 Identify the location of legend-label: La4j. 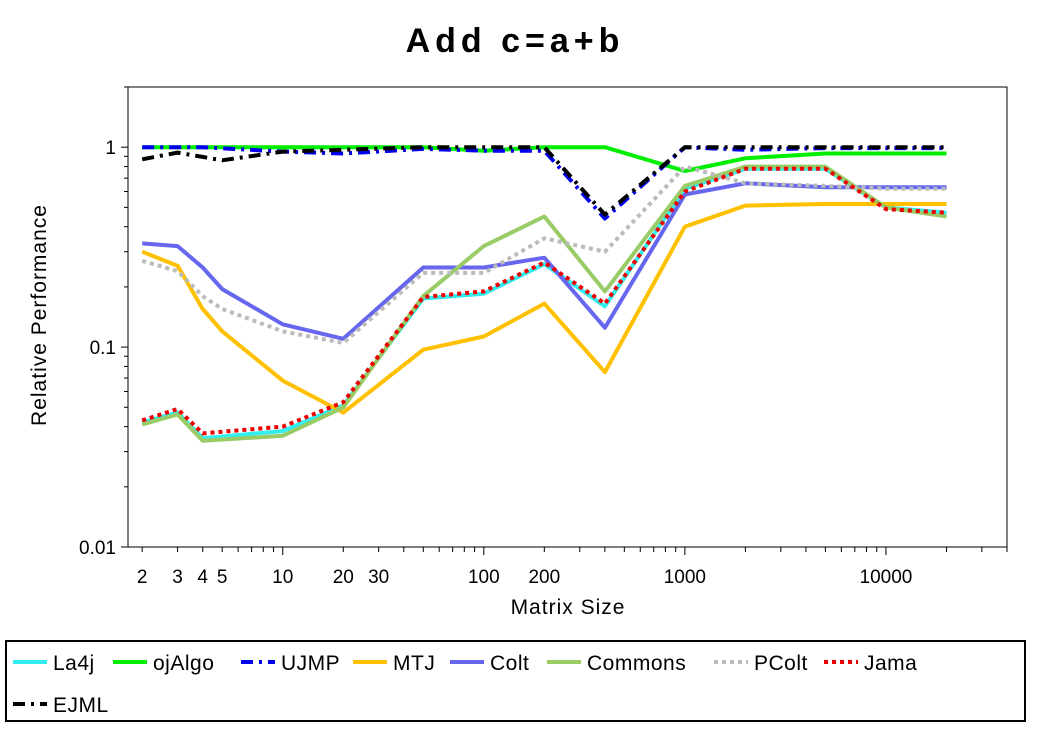
(74, 663).